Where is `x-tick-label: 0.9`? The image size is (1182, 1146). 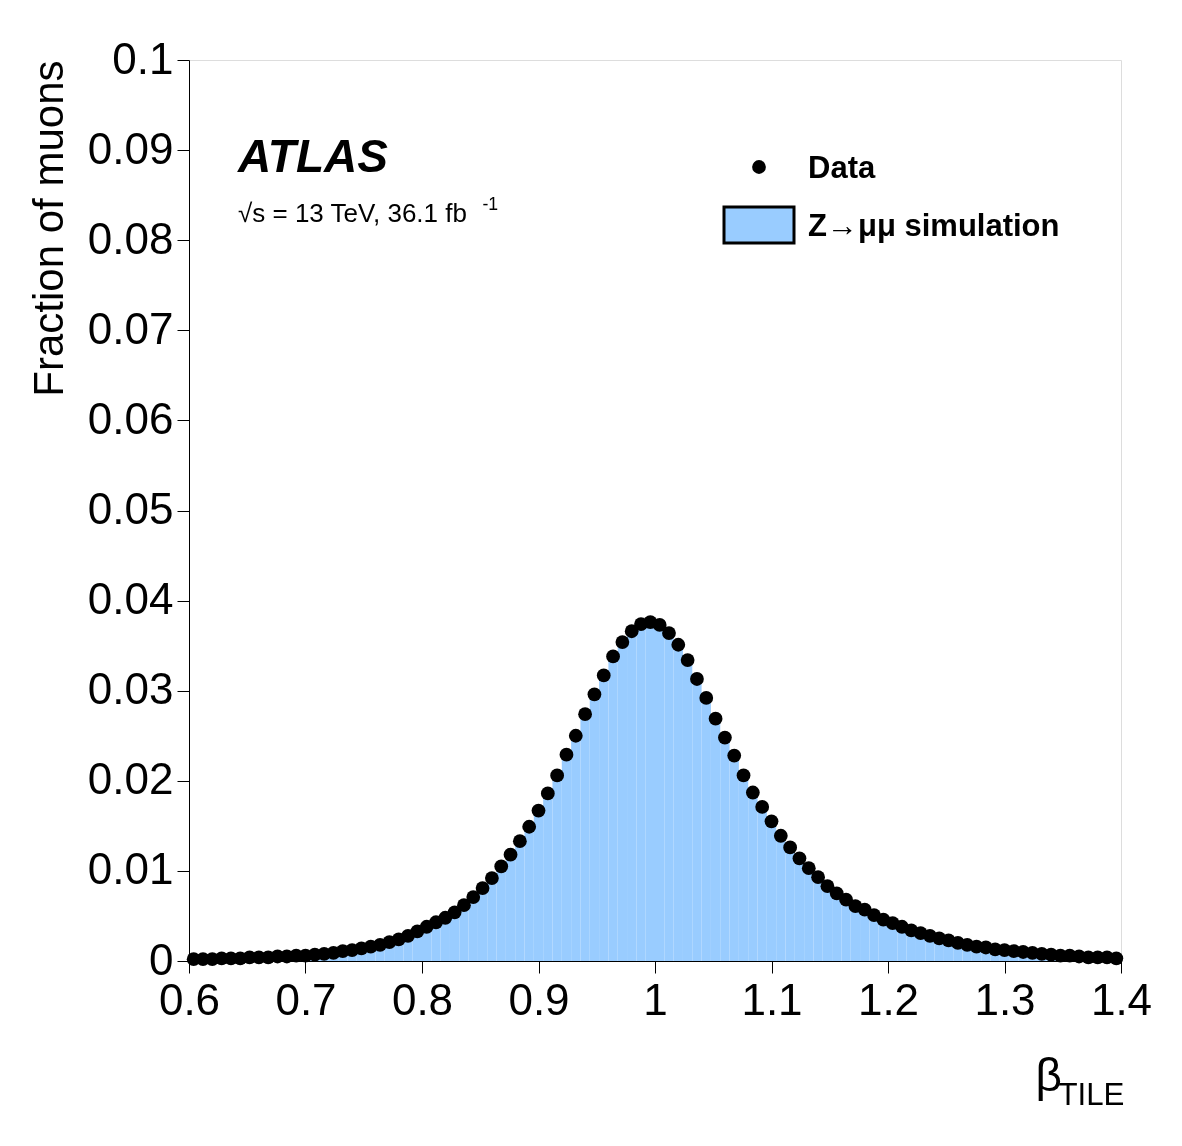 x-tick-label: 0.9 is located at coordinates (539, 999).